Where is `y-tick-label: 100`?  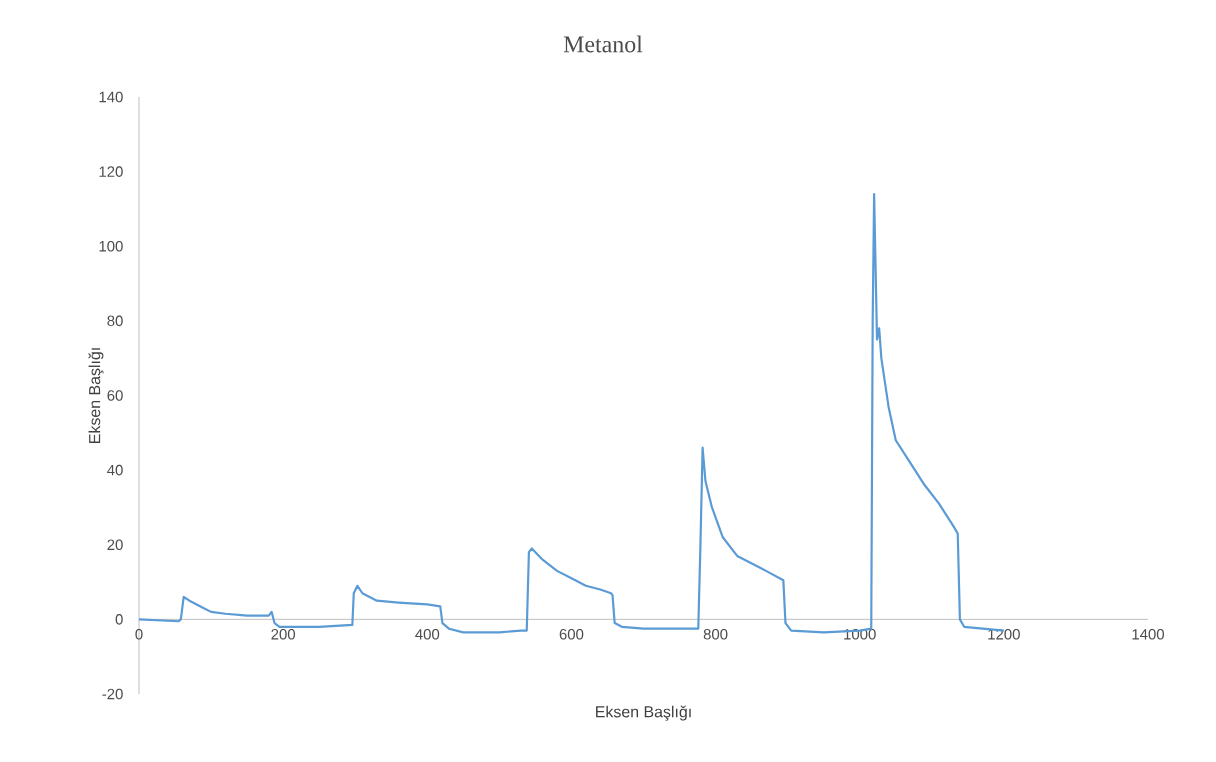 y-tick-label: 100 is located at coordinates (111, 246).